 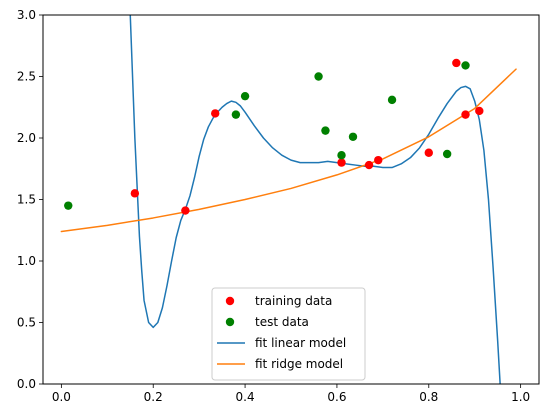 I want to click on y-tick-label: 1.5, so click(x=26, y=200).